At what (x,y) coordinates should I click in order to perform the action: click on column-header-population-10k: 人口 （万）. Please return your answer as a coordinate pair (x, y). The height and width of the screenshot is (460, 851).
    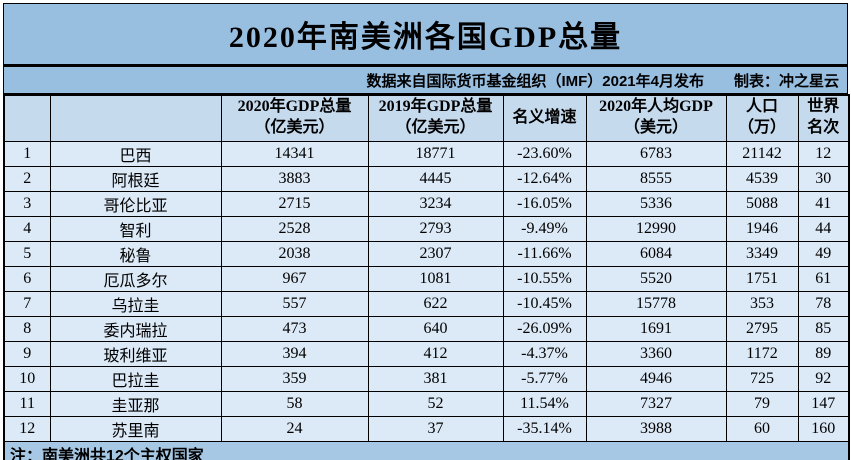
    Looking at the image, I should click on (762, 118).